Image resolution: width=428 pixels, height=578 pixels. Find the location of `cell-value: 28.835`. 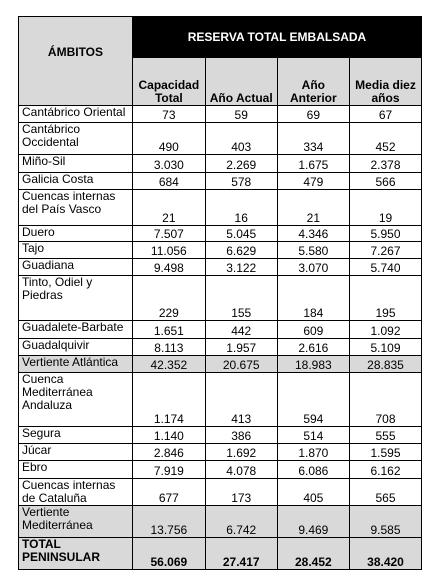

cell-value: 28.835 is located at coordinates (385, 364).